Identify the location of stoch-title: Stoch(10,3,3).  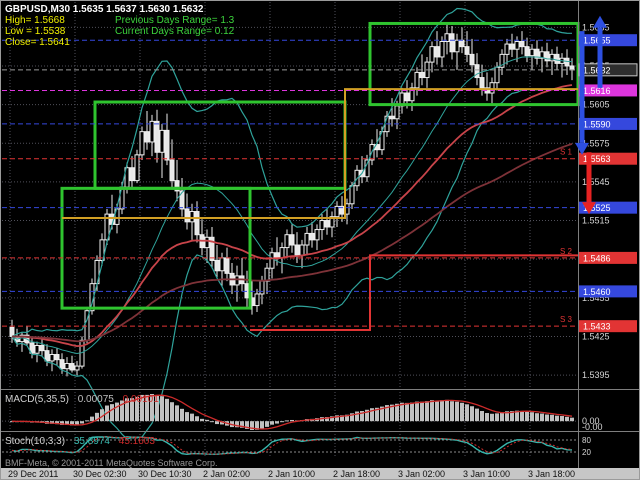
(35, 441).